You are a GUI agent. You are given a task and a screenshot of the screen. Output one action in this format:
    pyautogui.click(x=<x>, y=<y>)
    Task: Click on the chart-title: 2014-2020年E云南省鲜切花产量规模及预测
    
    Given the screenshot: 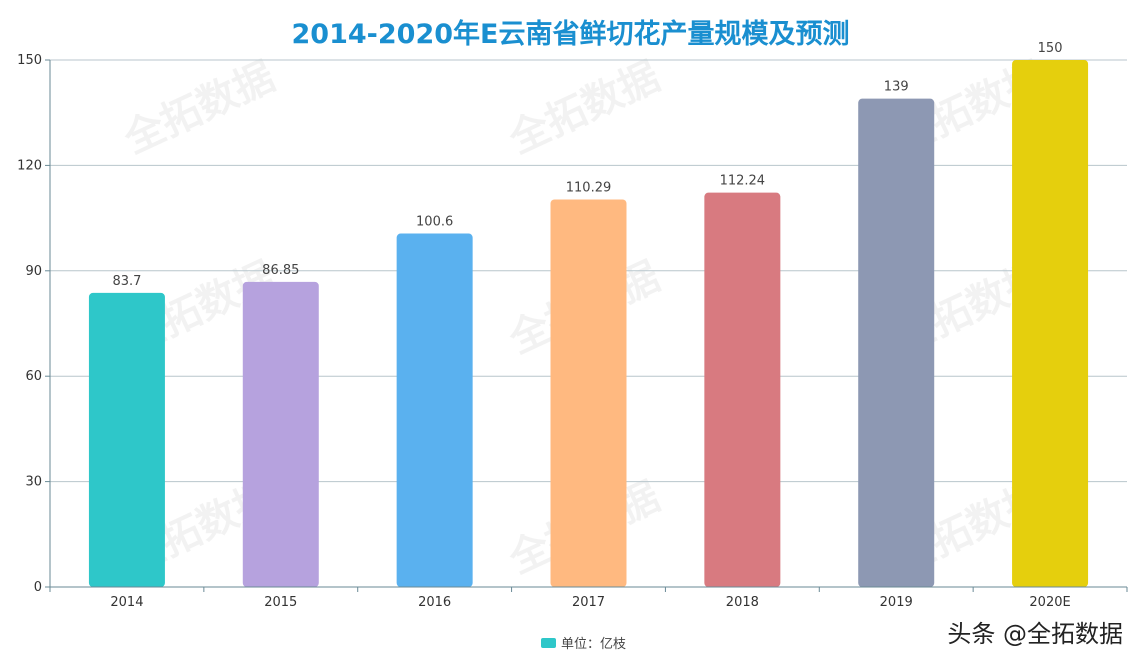 What is the action you would take?
    pyautogui.click(x=570, y=34)
    